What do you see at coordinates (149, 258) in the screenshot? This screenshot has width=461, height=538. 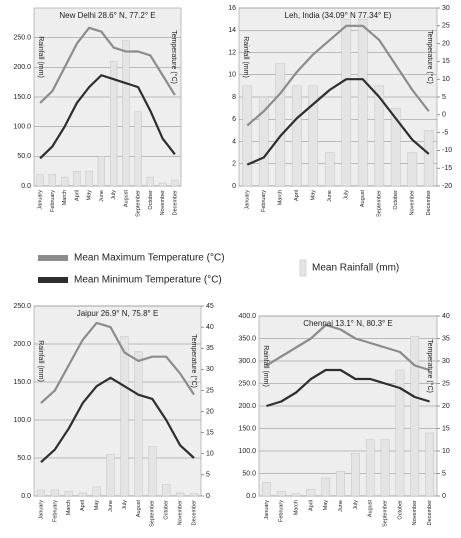 I see `legend-label: Mean Maximum Temperature (°C)` at bounding box center [149, 258].